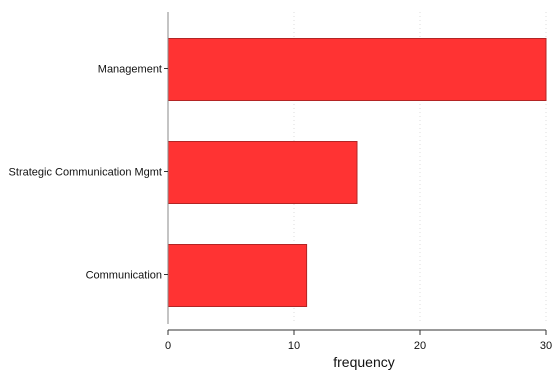 The image size is (552, 373). Describe the element at coordinates (358, 341) in the screenshot. I see `x-axis-ticks: 0 10 20 30` at that location.